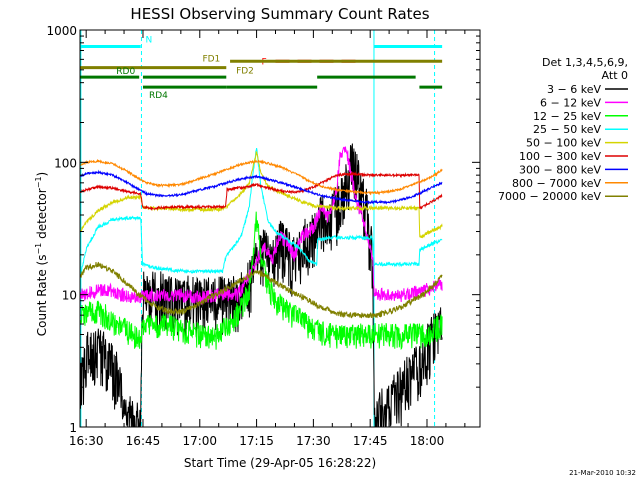 The width and height of the screenshot is (640, 480). Describe the element at coordinates (65, 163) in the screenshot. I see `y-tick-label-2: 100` at that location.